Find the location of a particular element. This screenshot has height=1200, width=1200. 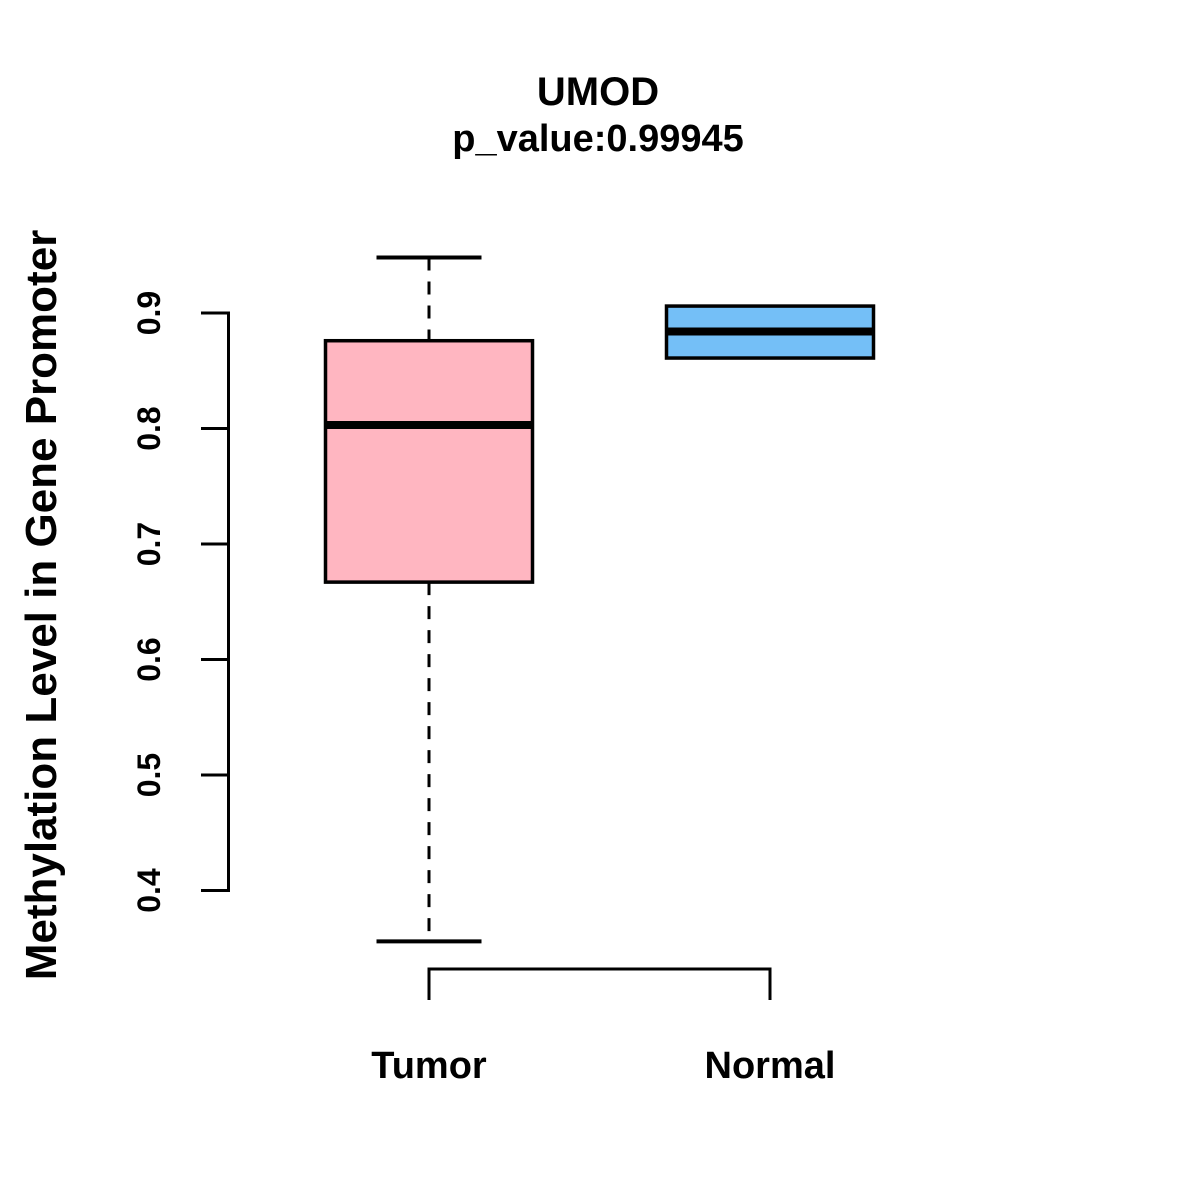

chart-title: UMOD is located at coordinates (598, 92).